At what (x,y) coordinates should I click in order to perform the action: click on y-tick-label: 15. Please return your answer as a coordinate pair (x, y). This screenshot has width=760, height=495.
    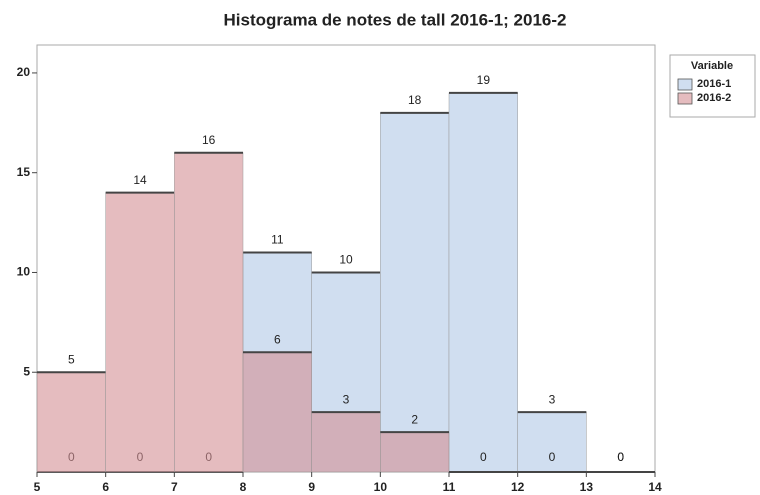
    Looking at the image, I should click on (24, 172).